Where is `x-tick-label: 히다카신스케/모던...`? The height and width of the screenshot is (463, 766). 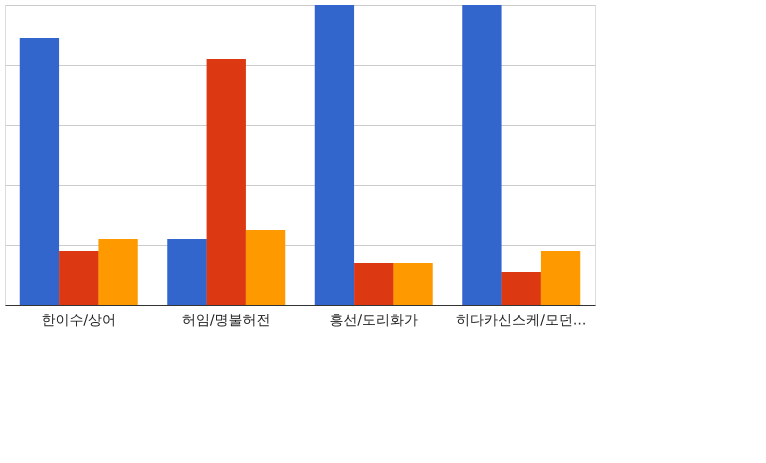
x-tick-label: 히다카신스케/모던... is located at coordinates (521, 320).